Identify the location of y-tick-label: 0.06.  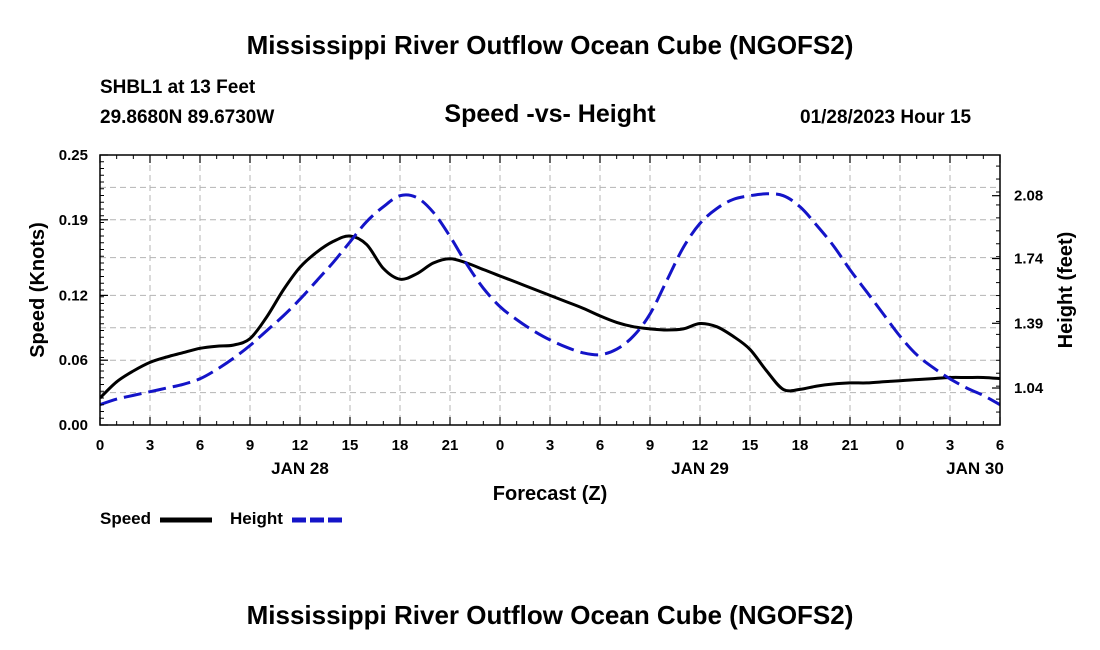
(73, 360).